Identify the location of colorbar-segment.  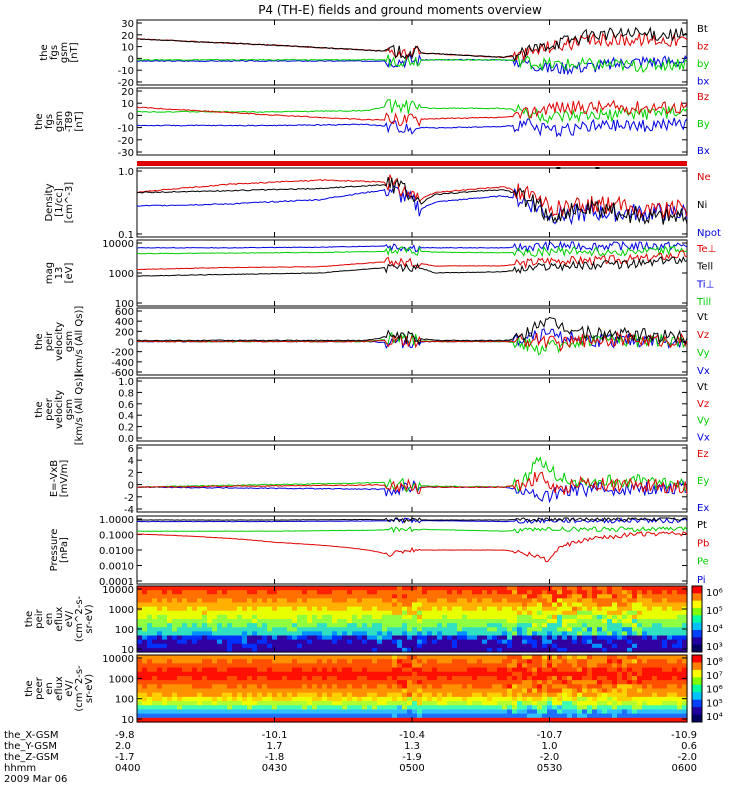
(697, 659).